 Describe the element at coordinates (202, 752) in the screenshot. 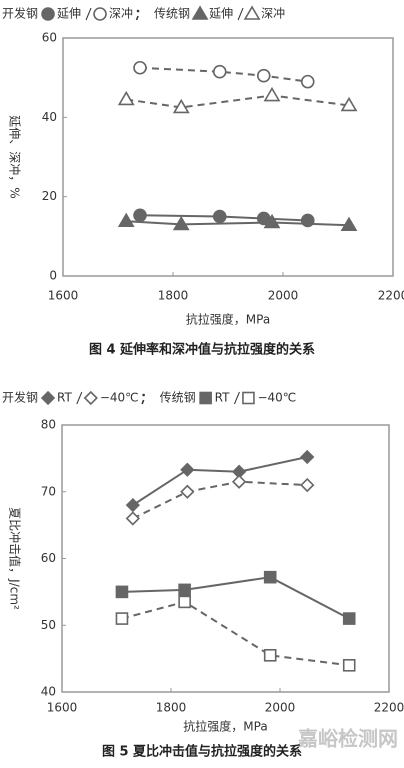

I see `figure-caption: 图 5 夏比冲击值与抗拉强度的关系` at that location.